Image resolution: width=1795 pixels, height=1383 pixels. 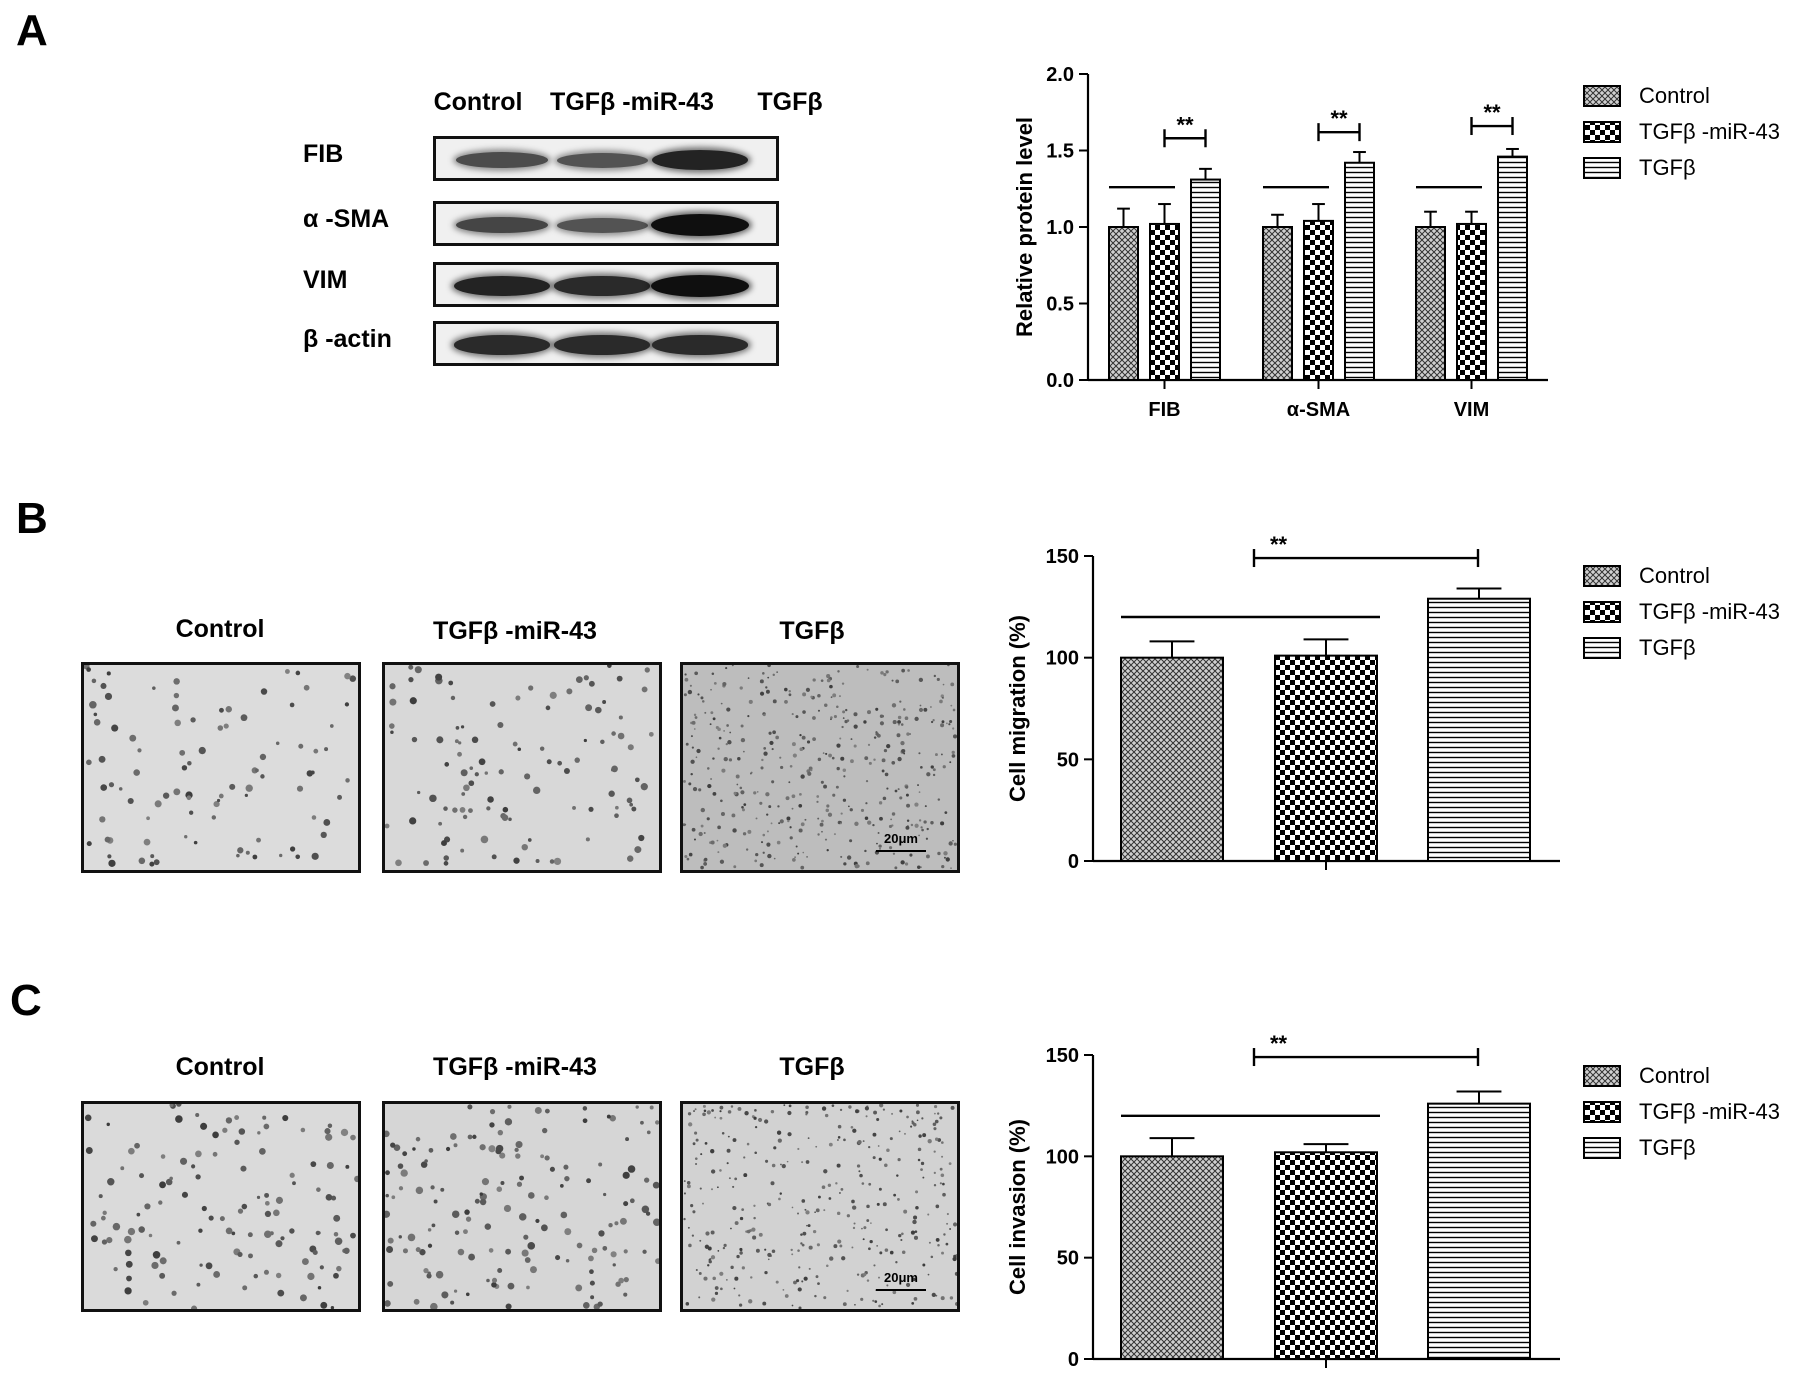 What do you see at coordinates (1062, 1157) in the screenshot?
I see `y-tick-label: 100` at bounding box center [1062, 1157].